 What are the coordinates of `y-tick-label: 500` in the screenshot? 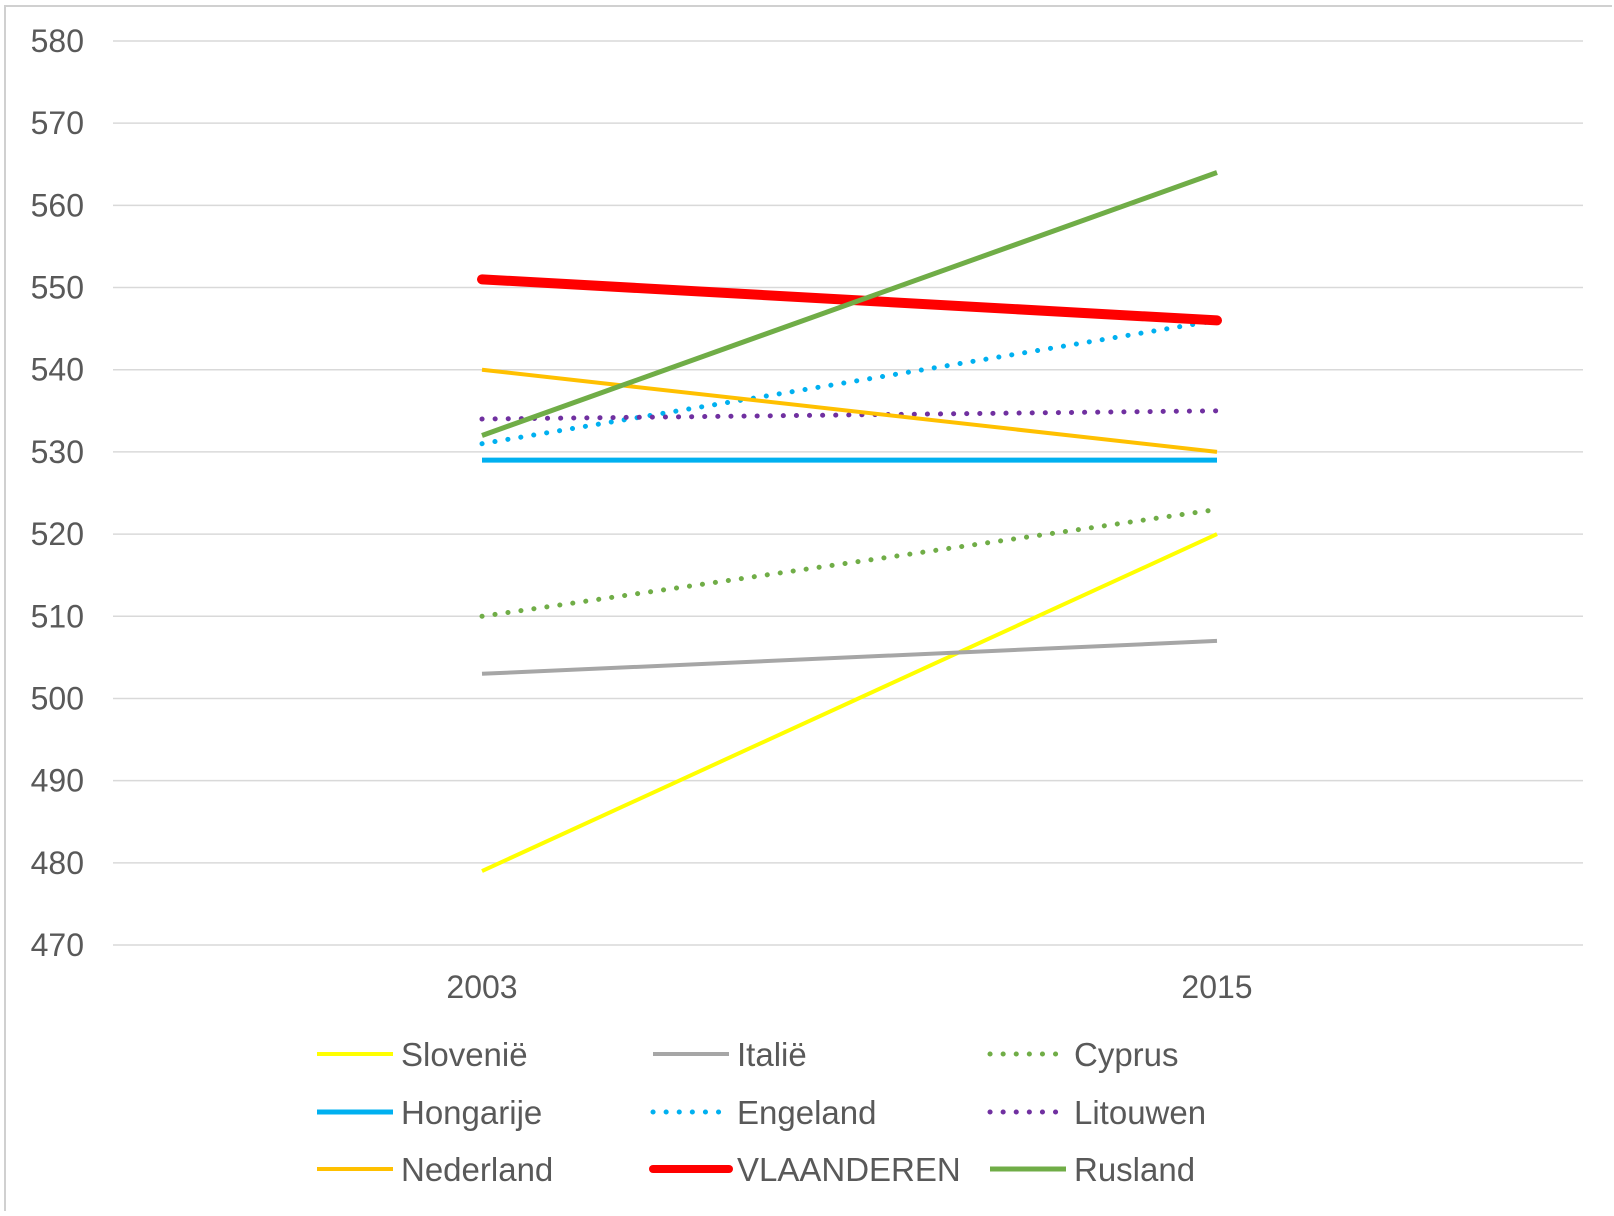 It's located at (57, 698).